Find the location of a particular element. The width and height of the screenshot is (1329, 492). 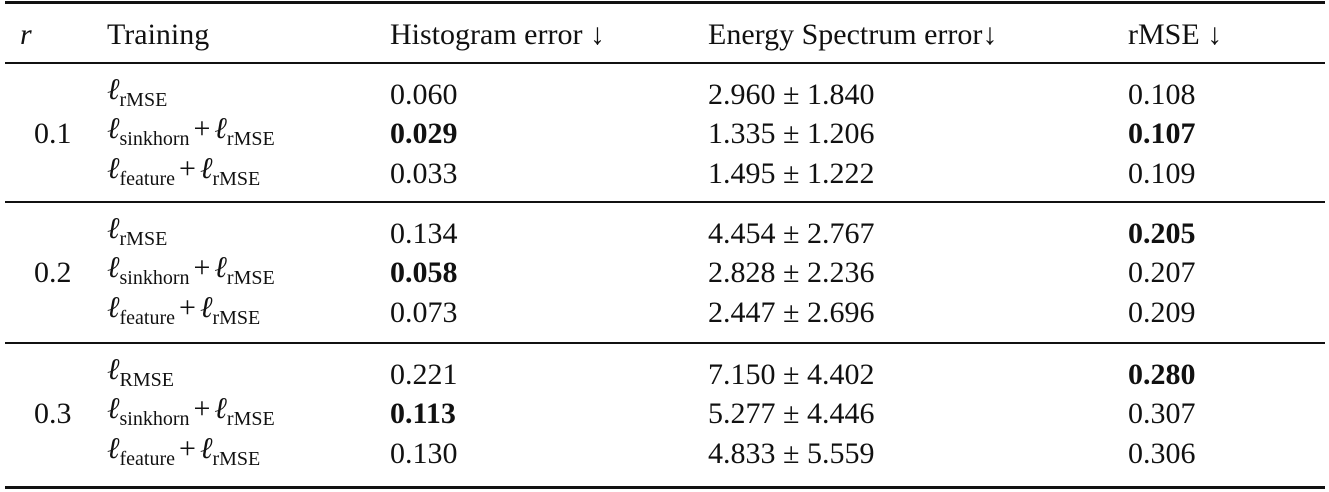

header-cell: rMSE ↓ is located at coordinates (1175, 34).